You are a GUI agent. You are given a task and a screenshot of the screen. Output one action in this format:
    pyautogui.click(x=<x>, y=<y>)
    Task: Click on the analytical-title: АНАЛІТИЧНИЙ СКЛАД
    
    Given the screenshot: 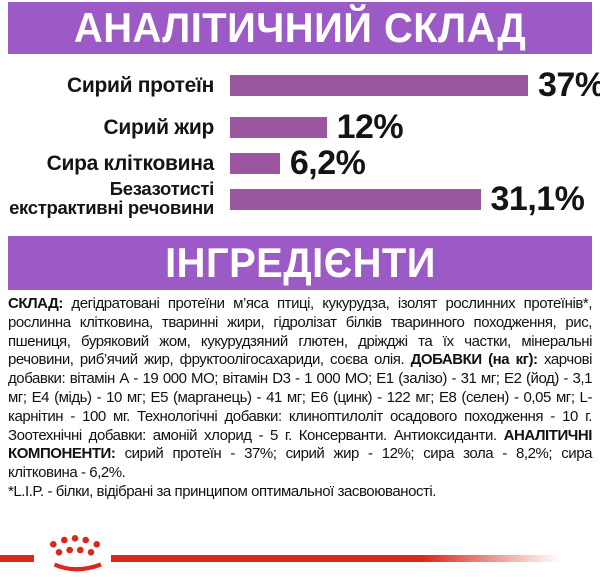 What is the action you would take?
    pyautogui.click(x=300, y=27)
    